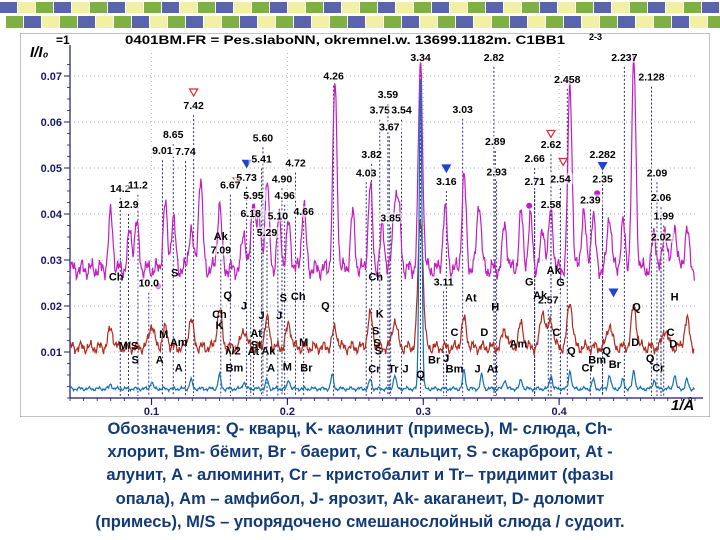 The height and width of the screenshot is (540, 720). What do you see at coordinates (554, 271) in the screenshot?
I see `phase-label: Ak` at bounding box center [554, 271].